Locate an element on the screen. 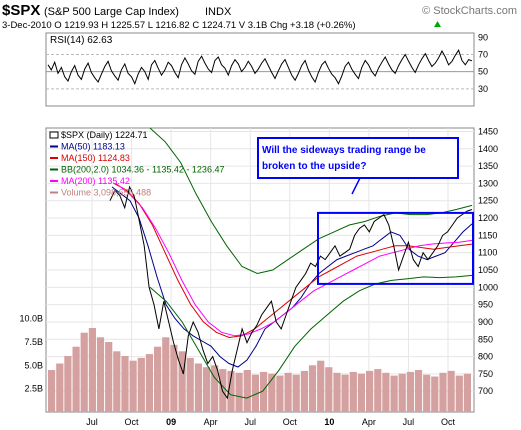  price-tick-label: 1200 is located at coordinates (488, 218).